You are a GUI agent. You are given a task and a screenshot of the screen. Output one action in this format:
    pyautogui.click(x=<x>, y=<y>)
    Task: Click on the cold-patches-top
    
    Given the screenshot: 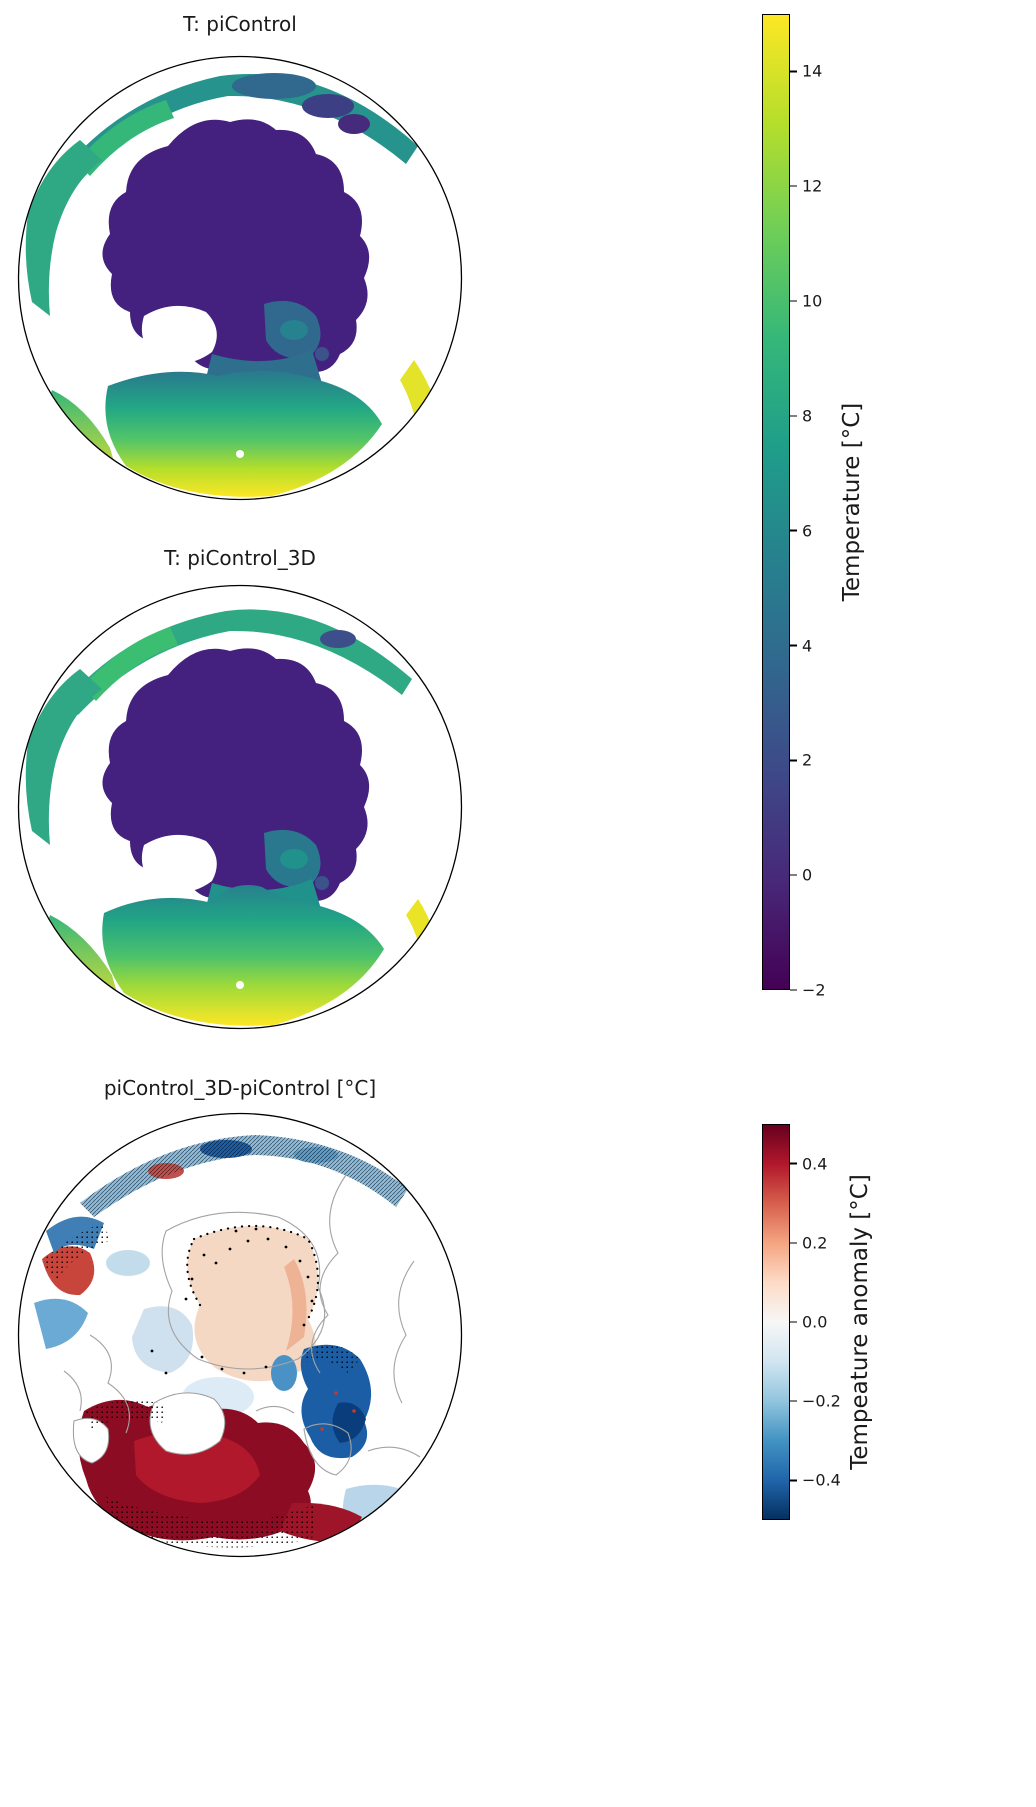 What is the action you would take?
    pyautogui.click(x=301, y=103)
    